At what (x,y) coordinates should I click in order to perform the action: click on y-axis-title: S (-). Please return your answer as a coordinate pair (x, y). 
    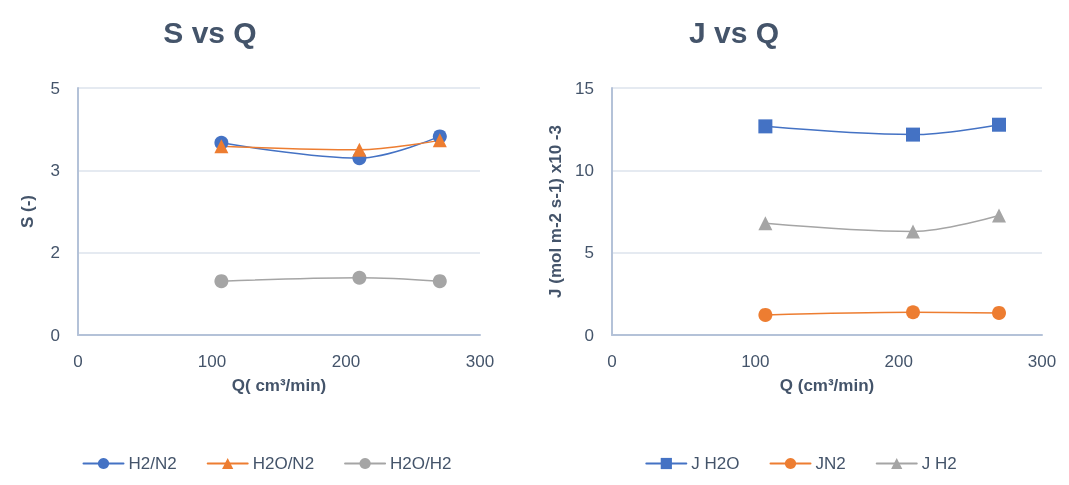
    Looking at the image, I should click on (27, 211).